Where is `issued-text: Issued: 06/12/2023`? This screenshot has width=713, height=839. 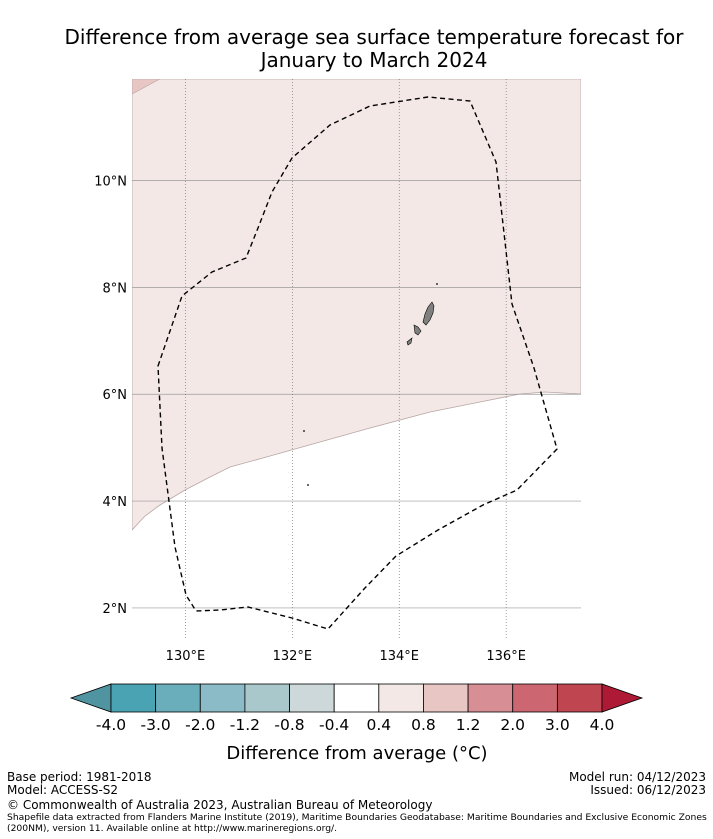
issued-text: Issued: 06/12/2023 is located at coordinates (648, 790).